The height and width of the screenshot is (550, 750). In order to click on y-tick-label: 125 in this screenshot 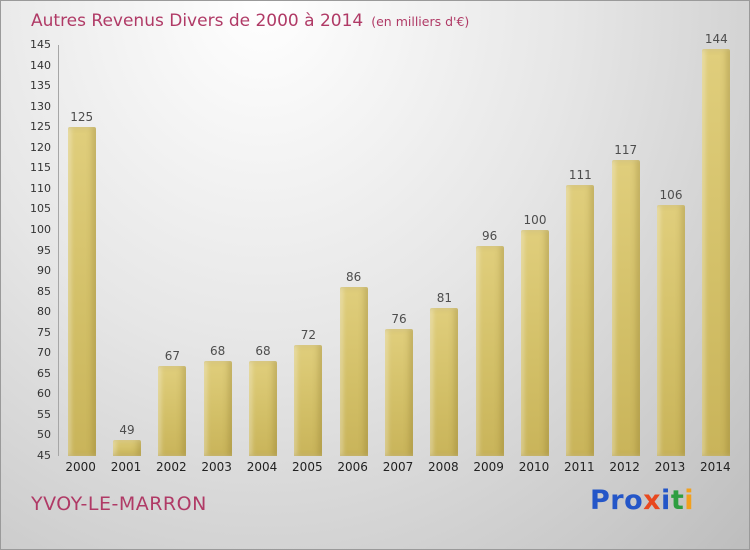, I will do `click(40, 127)`.